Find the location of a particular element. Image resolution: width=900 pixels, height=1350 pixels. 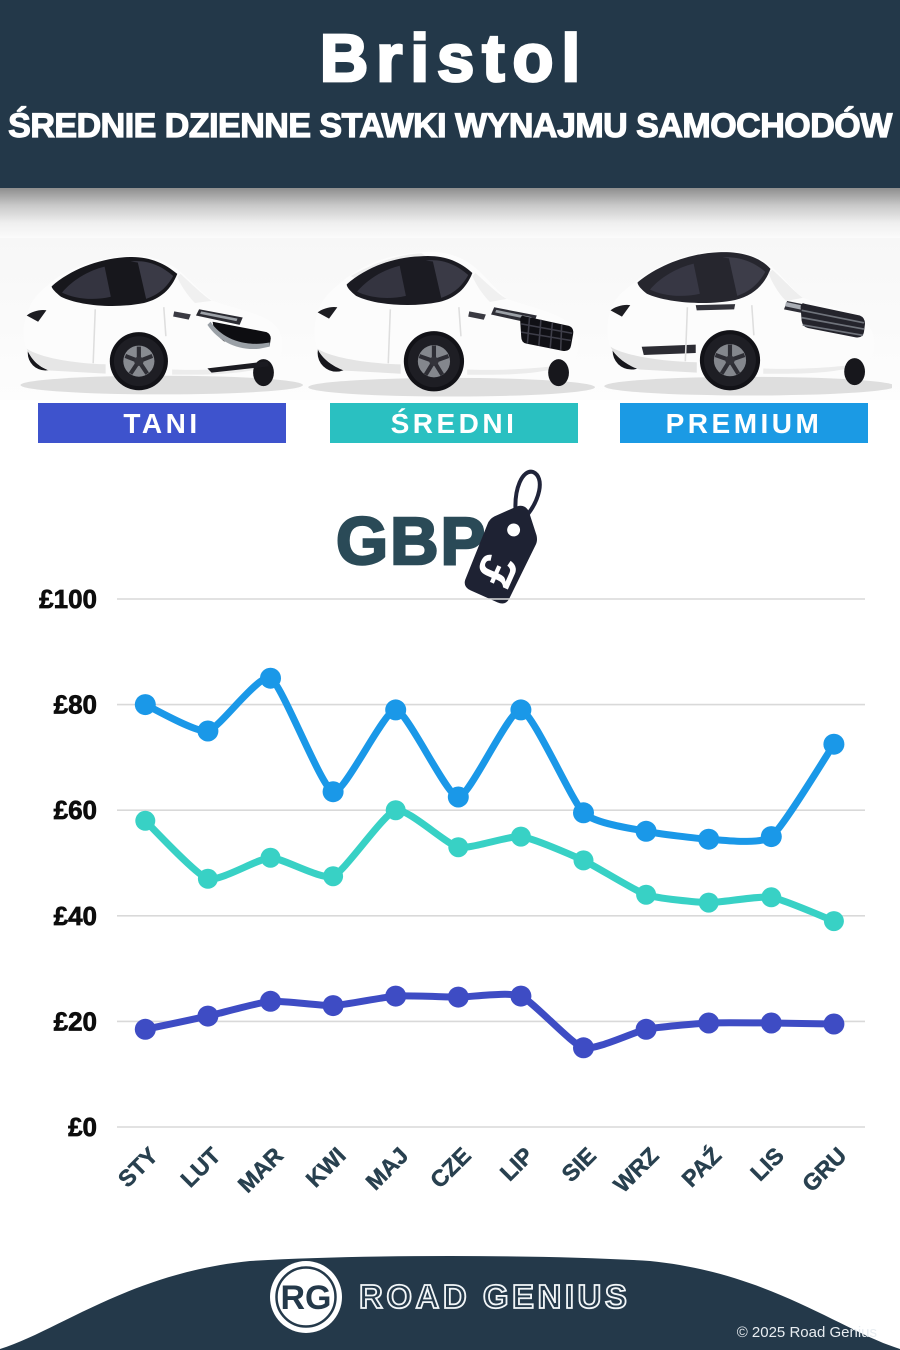

svg-text: RG is located at coordinates (306, 1298).